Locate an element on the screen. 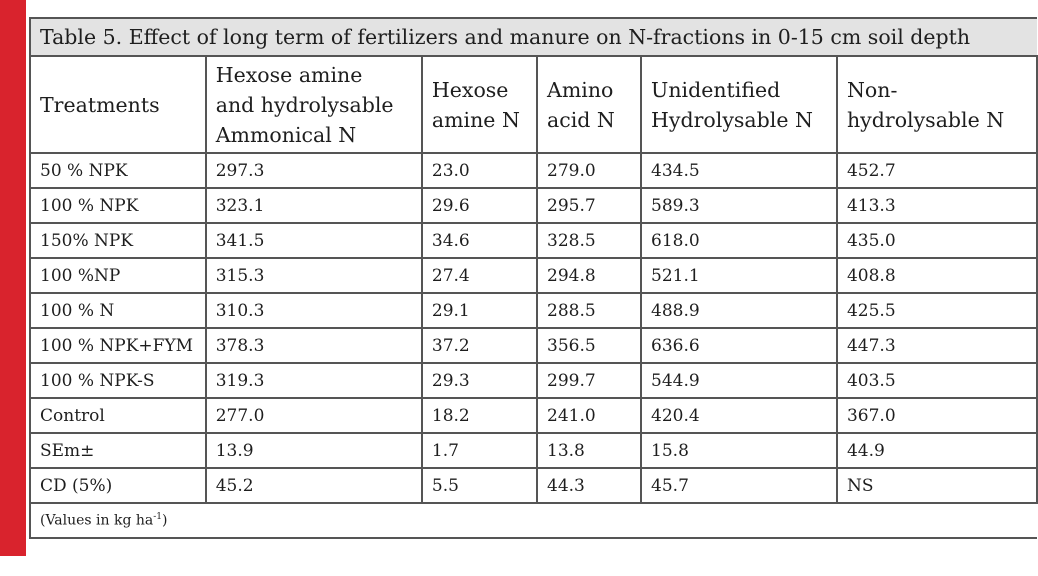  value-cell: 34.6 is located at coordinates (479, 240).